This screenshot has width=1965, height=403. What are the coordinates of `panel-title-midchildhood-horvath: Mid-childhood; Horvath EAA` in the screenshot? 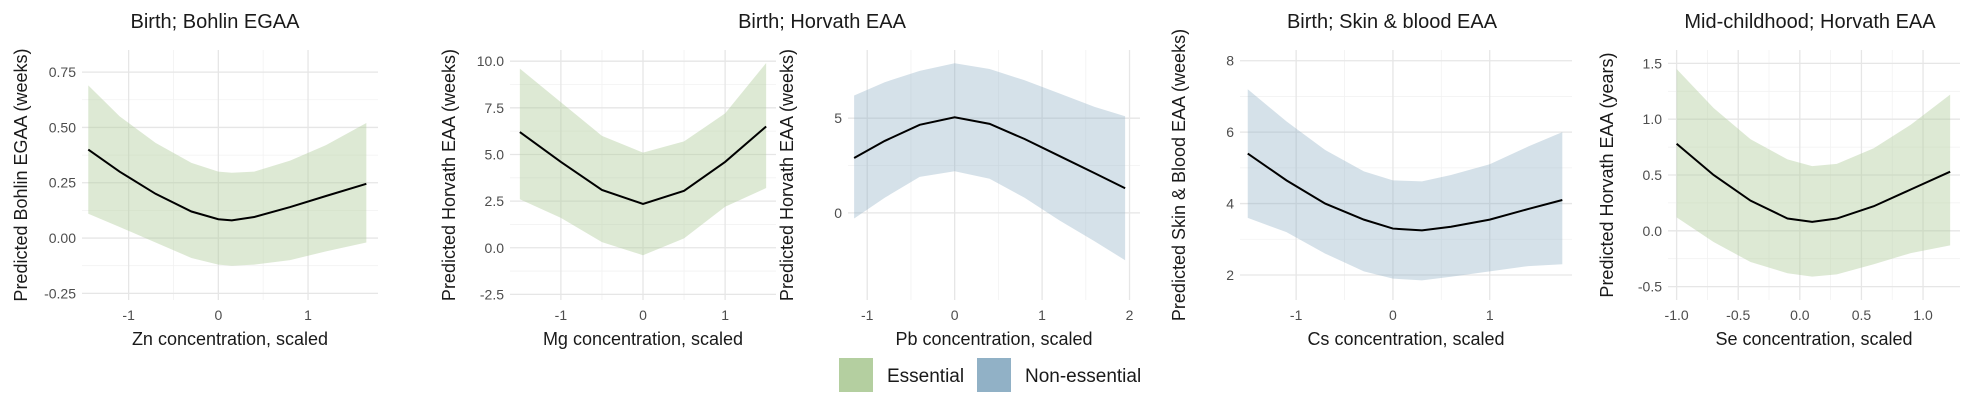 It's located at (1810, 22).